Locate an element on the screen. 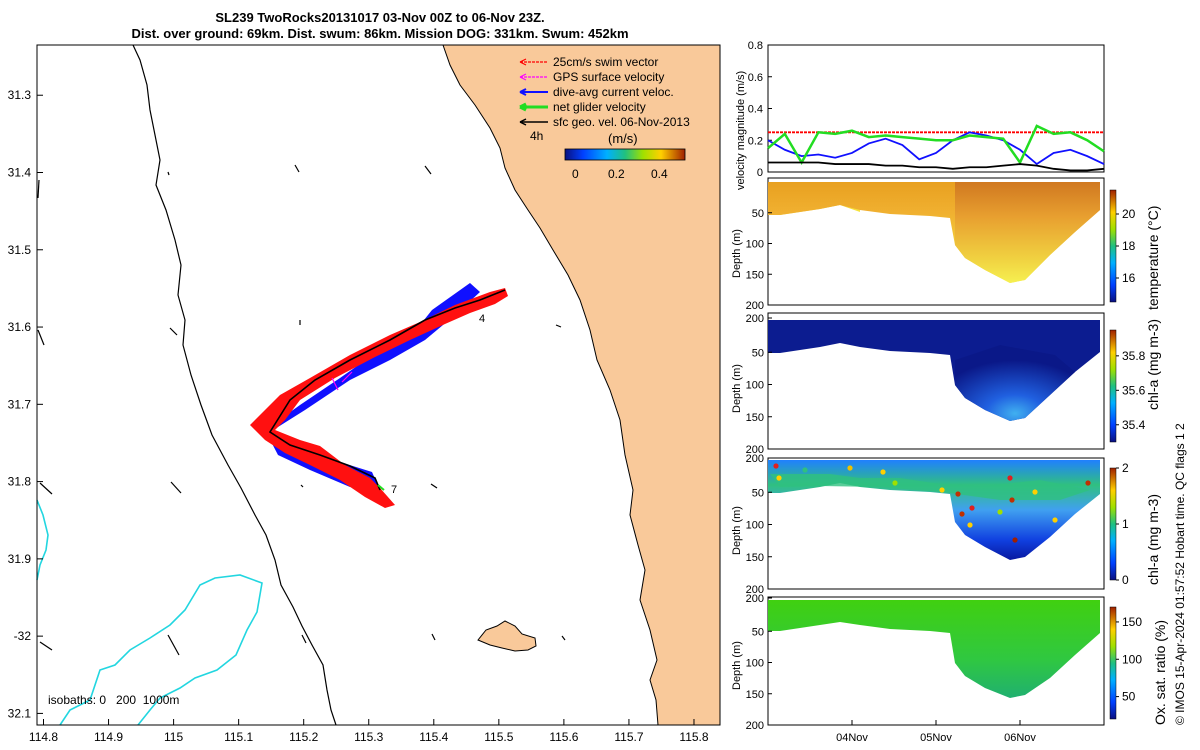 This screenshot has width=1200, height=750. glider-track is located at coordinates (387, 390).